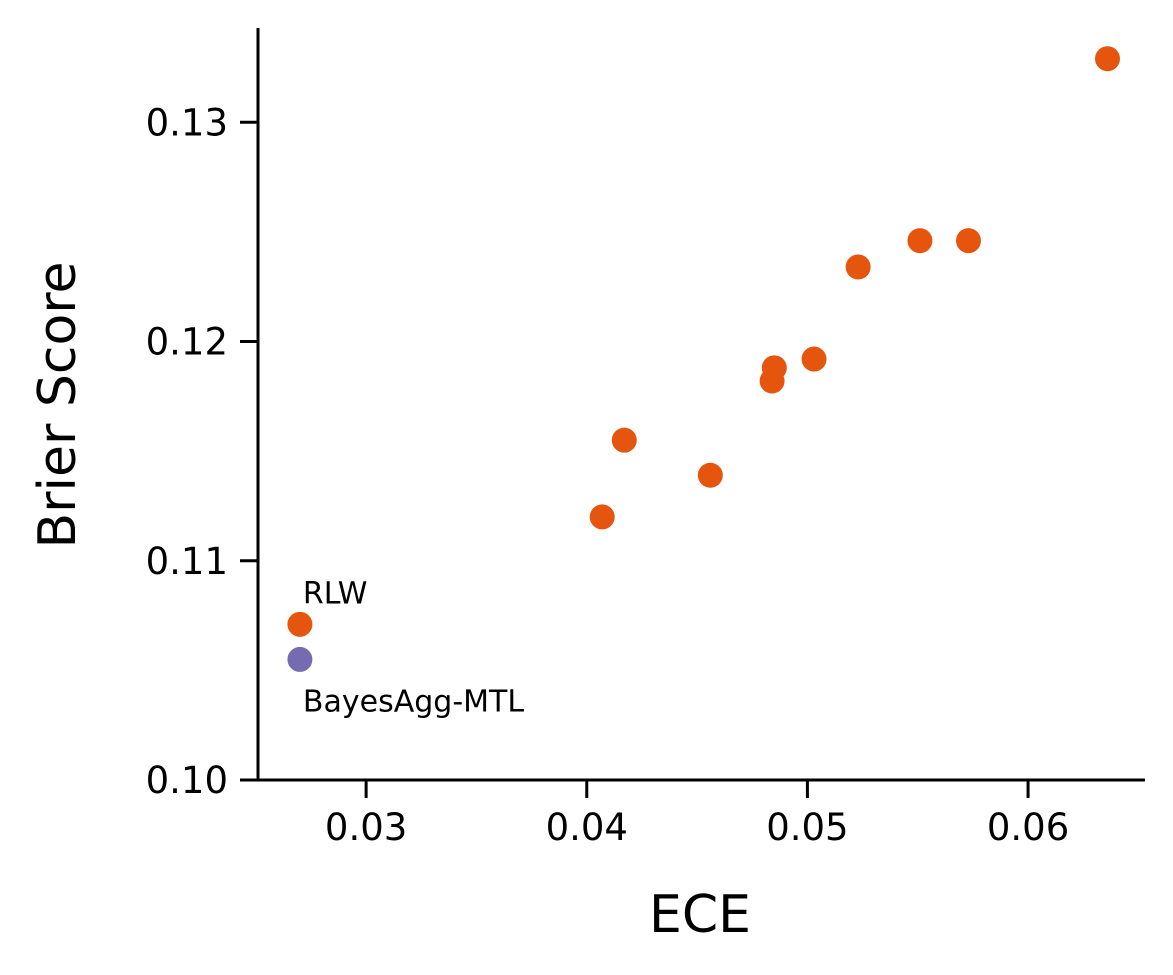 This screenshot has width=1173, height=975. What do you see at coordinates (187, 122) in the screenshot?
I see `y-tick-label: 0.13` at bounding box center [187, 122].